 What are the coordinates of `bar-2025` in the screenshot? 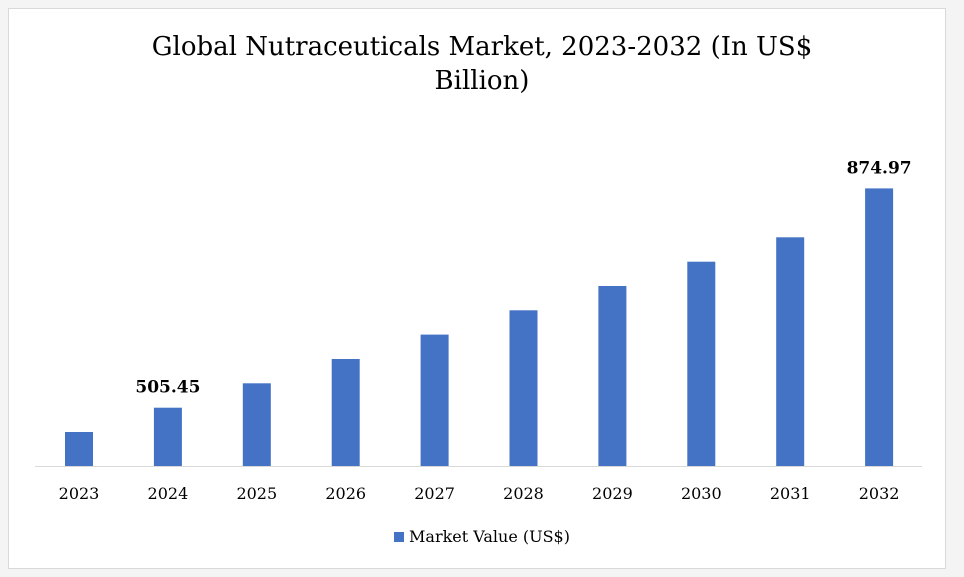 It's located at (256, 424).